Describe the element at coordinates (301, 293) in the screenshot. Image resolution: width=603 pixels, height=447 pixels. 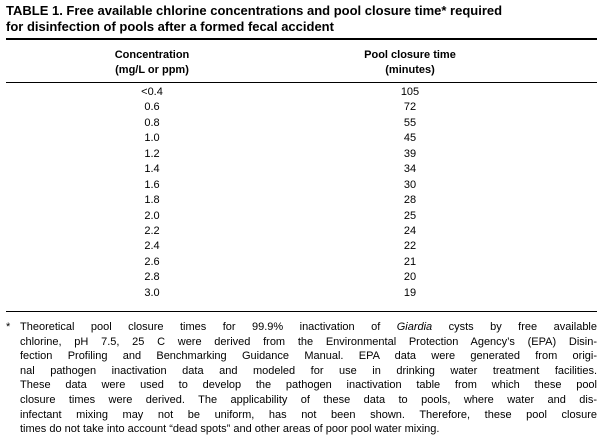
I see `table-row: 3.0 19` at that location.